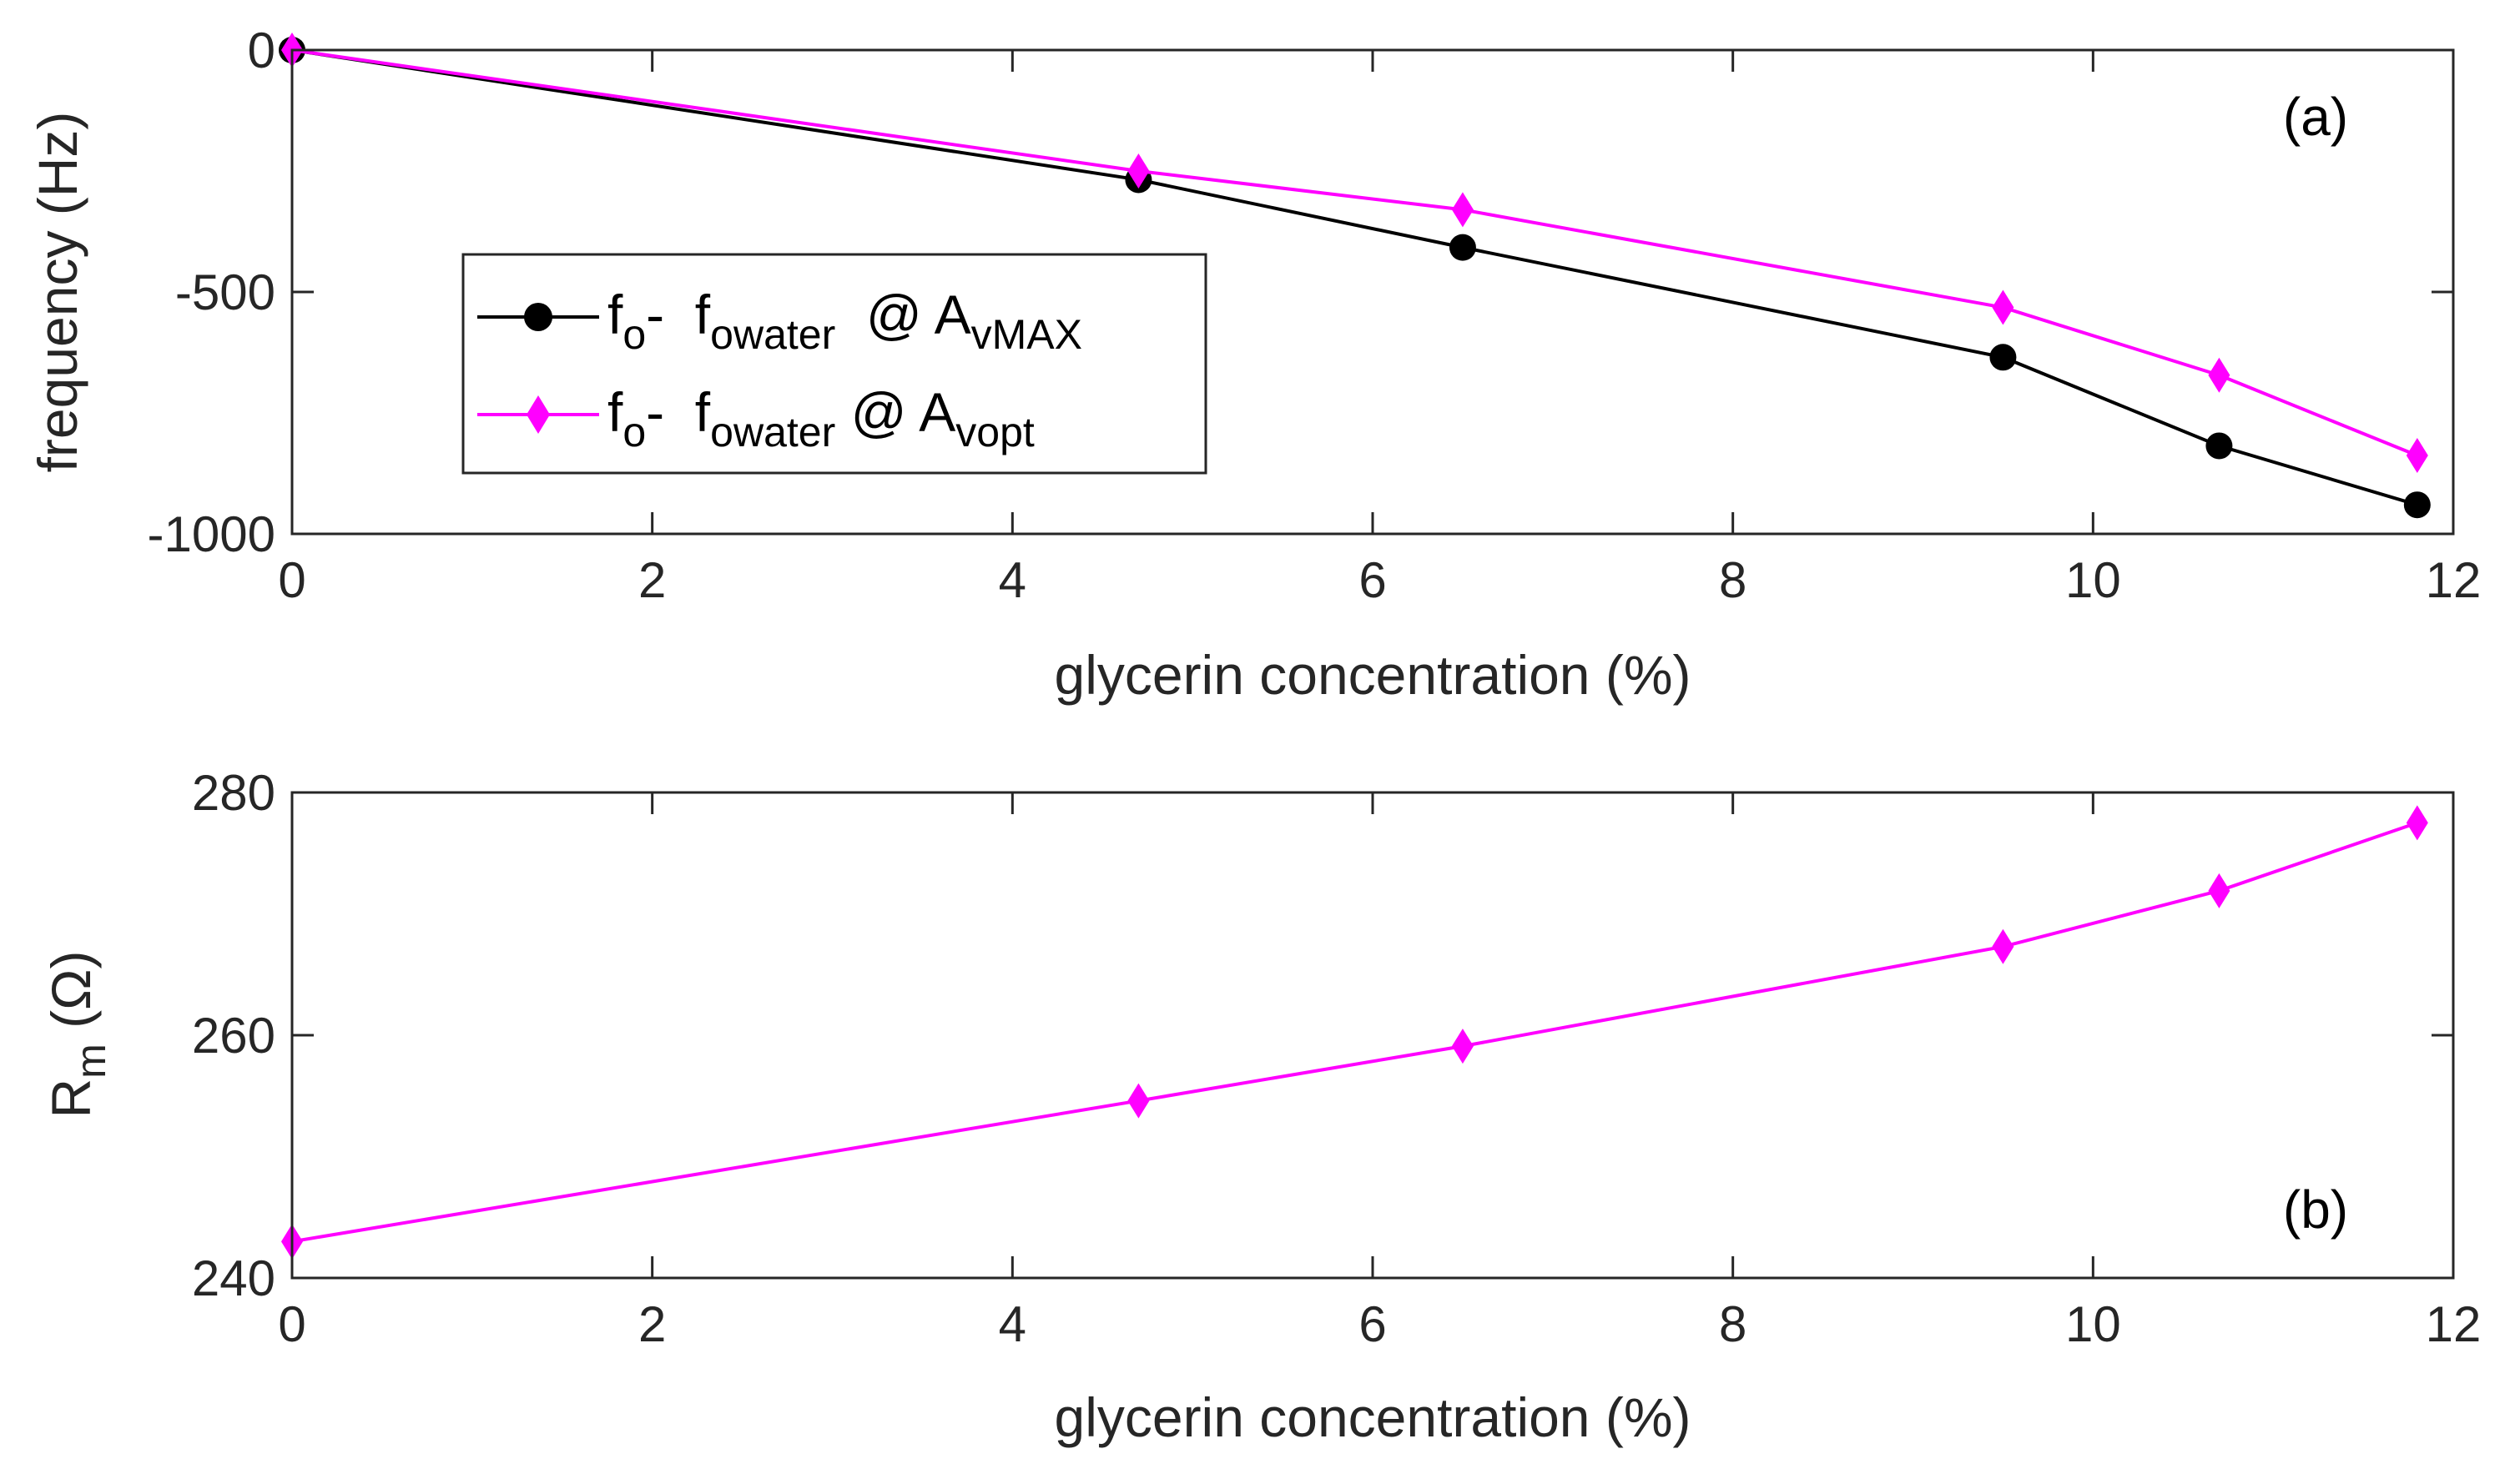 Image resolution: width=2515 pixels, height=1484 pixels. I want to click on legend-marker-circle, so click(538, 317).